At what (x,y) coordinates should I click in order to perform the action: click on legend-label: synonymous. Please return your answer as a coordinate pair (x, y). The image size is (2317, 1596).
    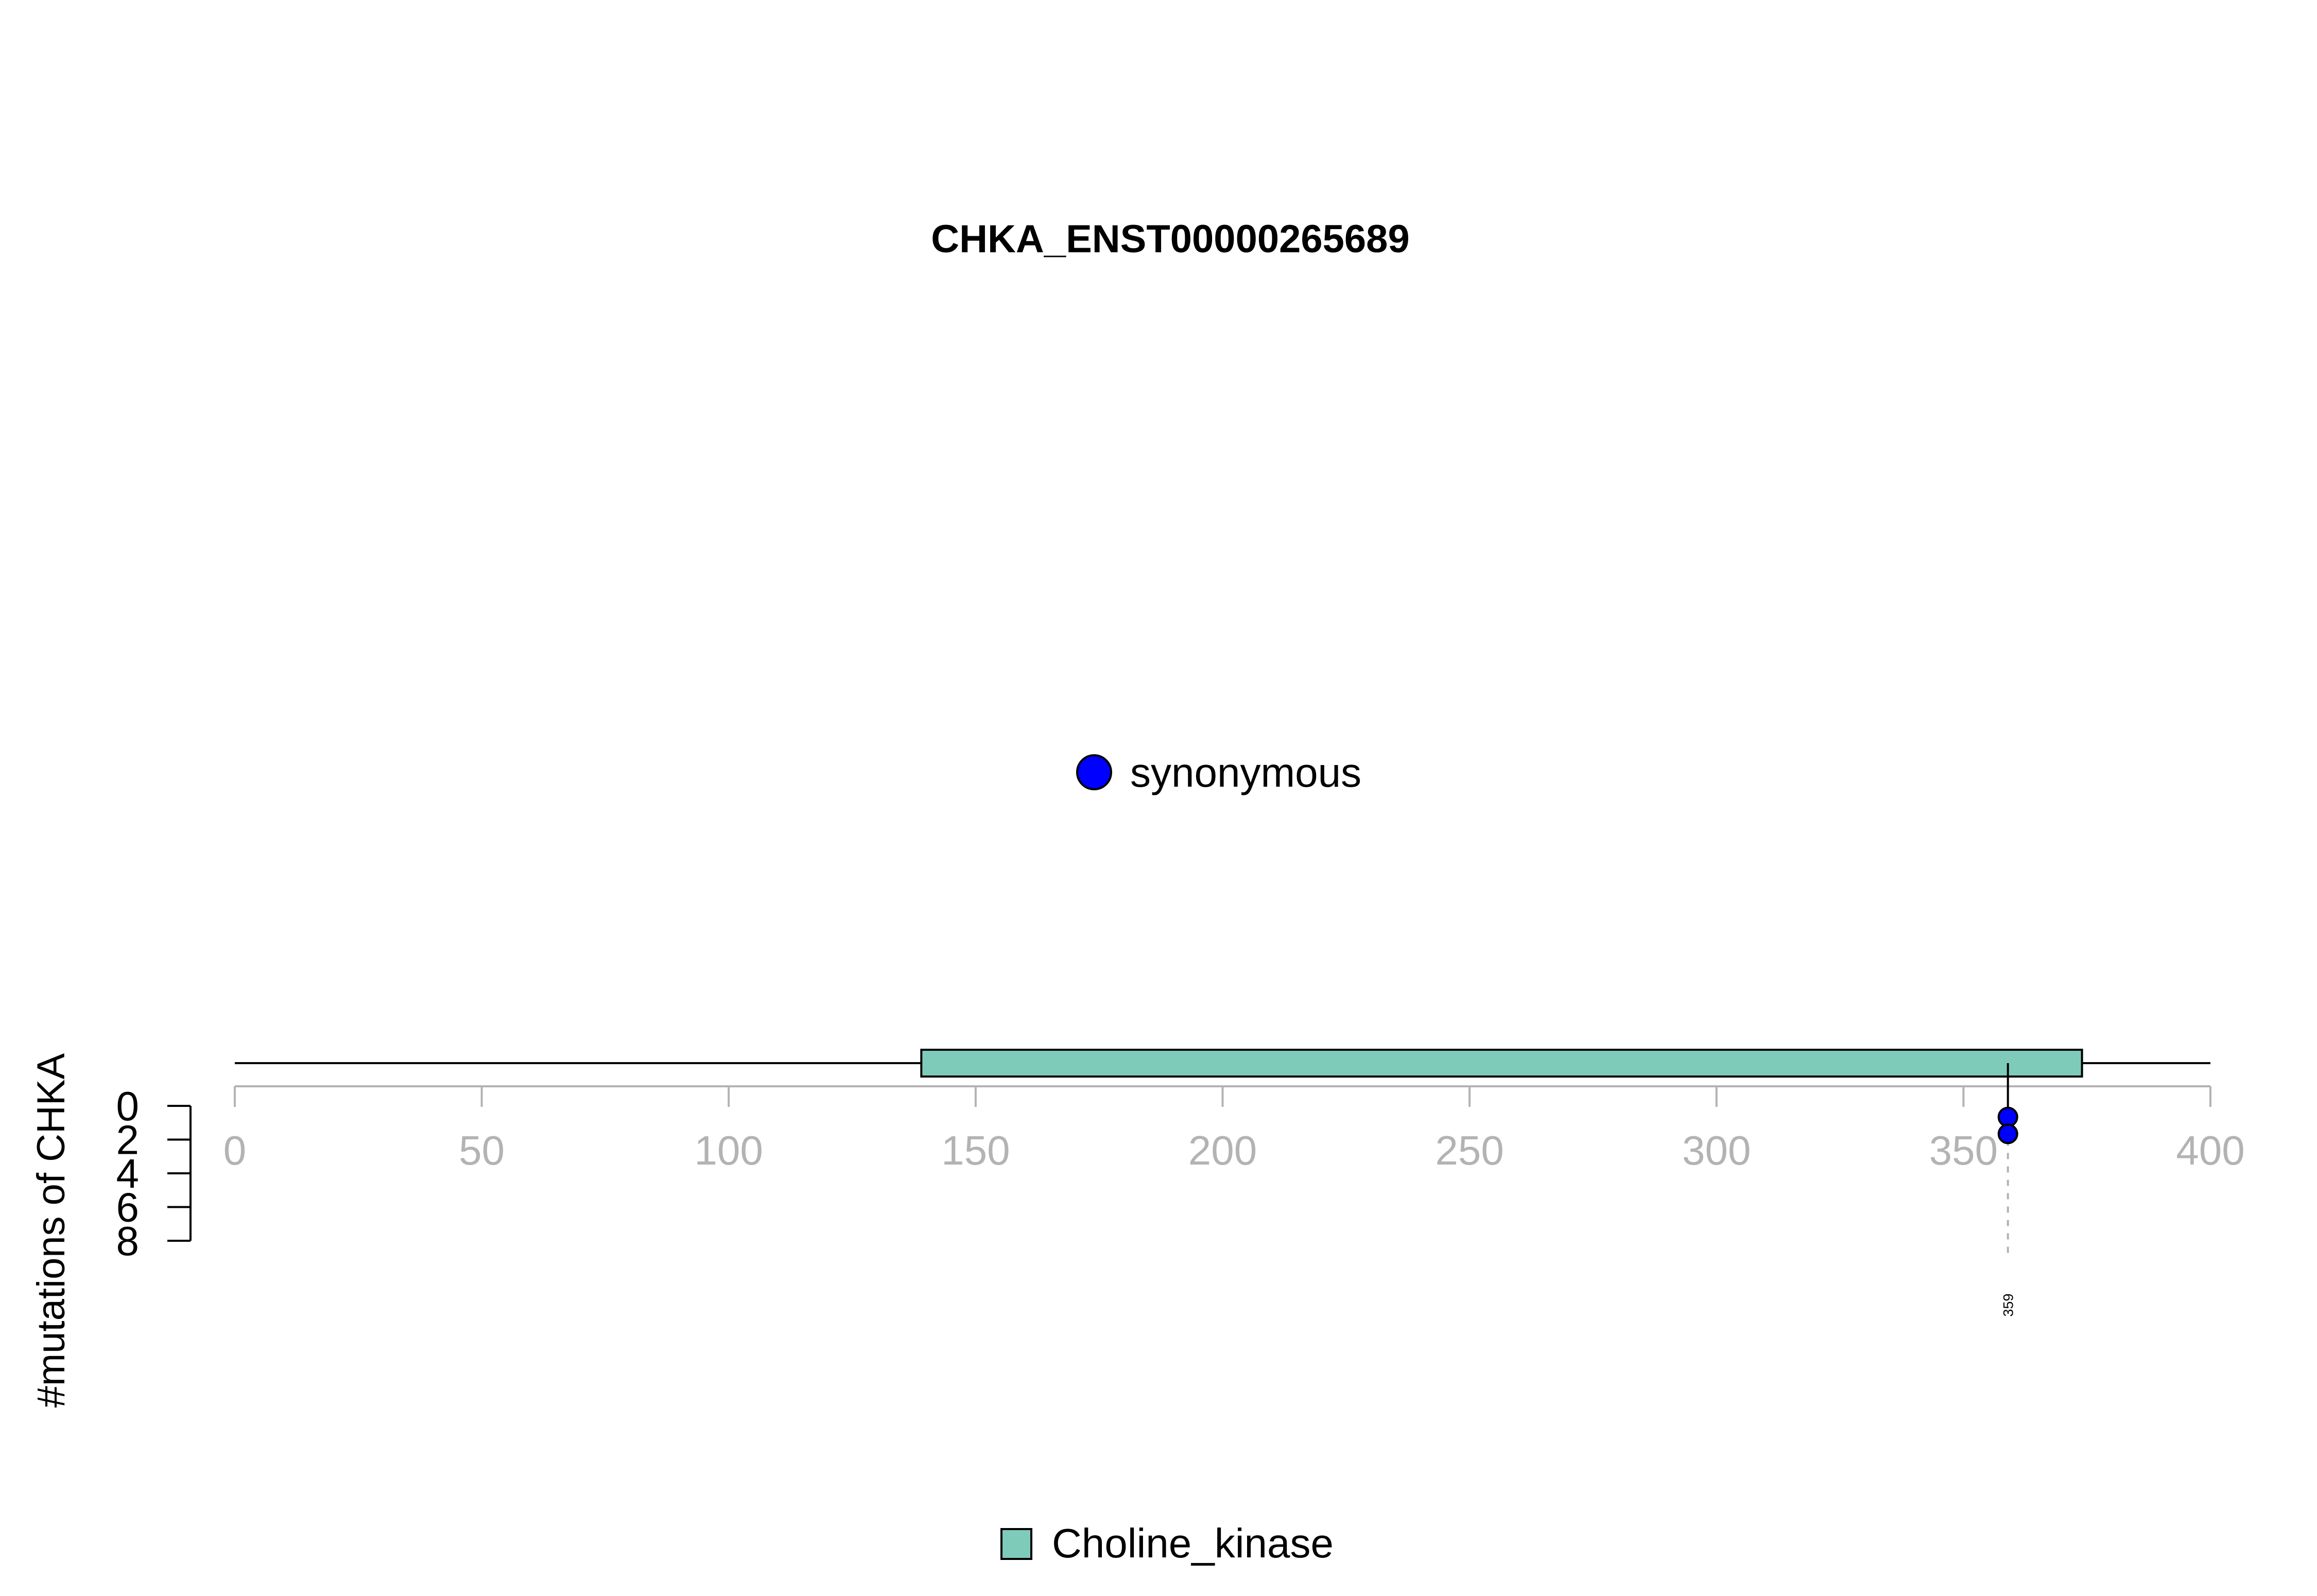
    Looking at the image, I should click on (1245, 773).